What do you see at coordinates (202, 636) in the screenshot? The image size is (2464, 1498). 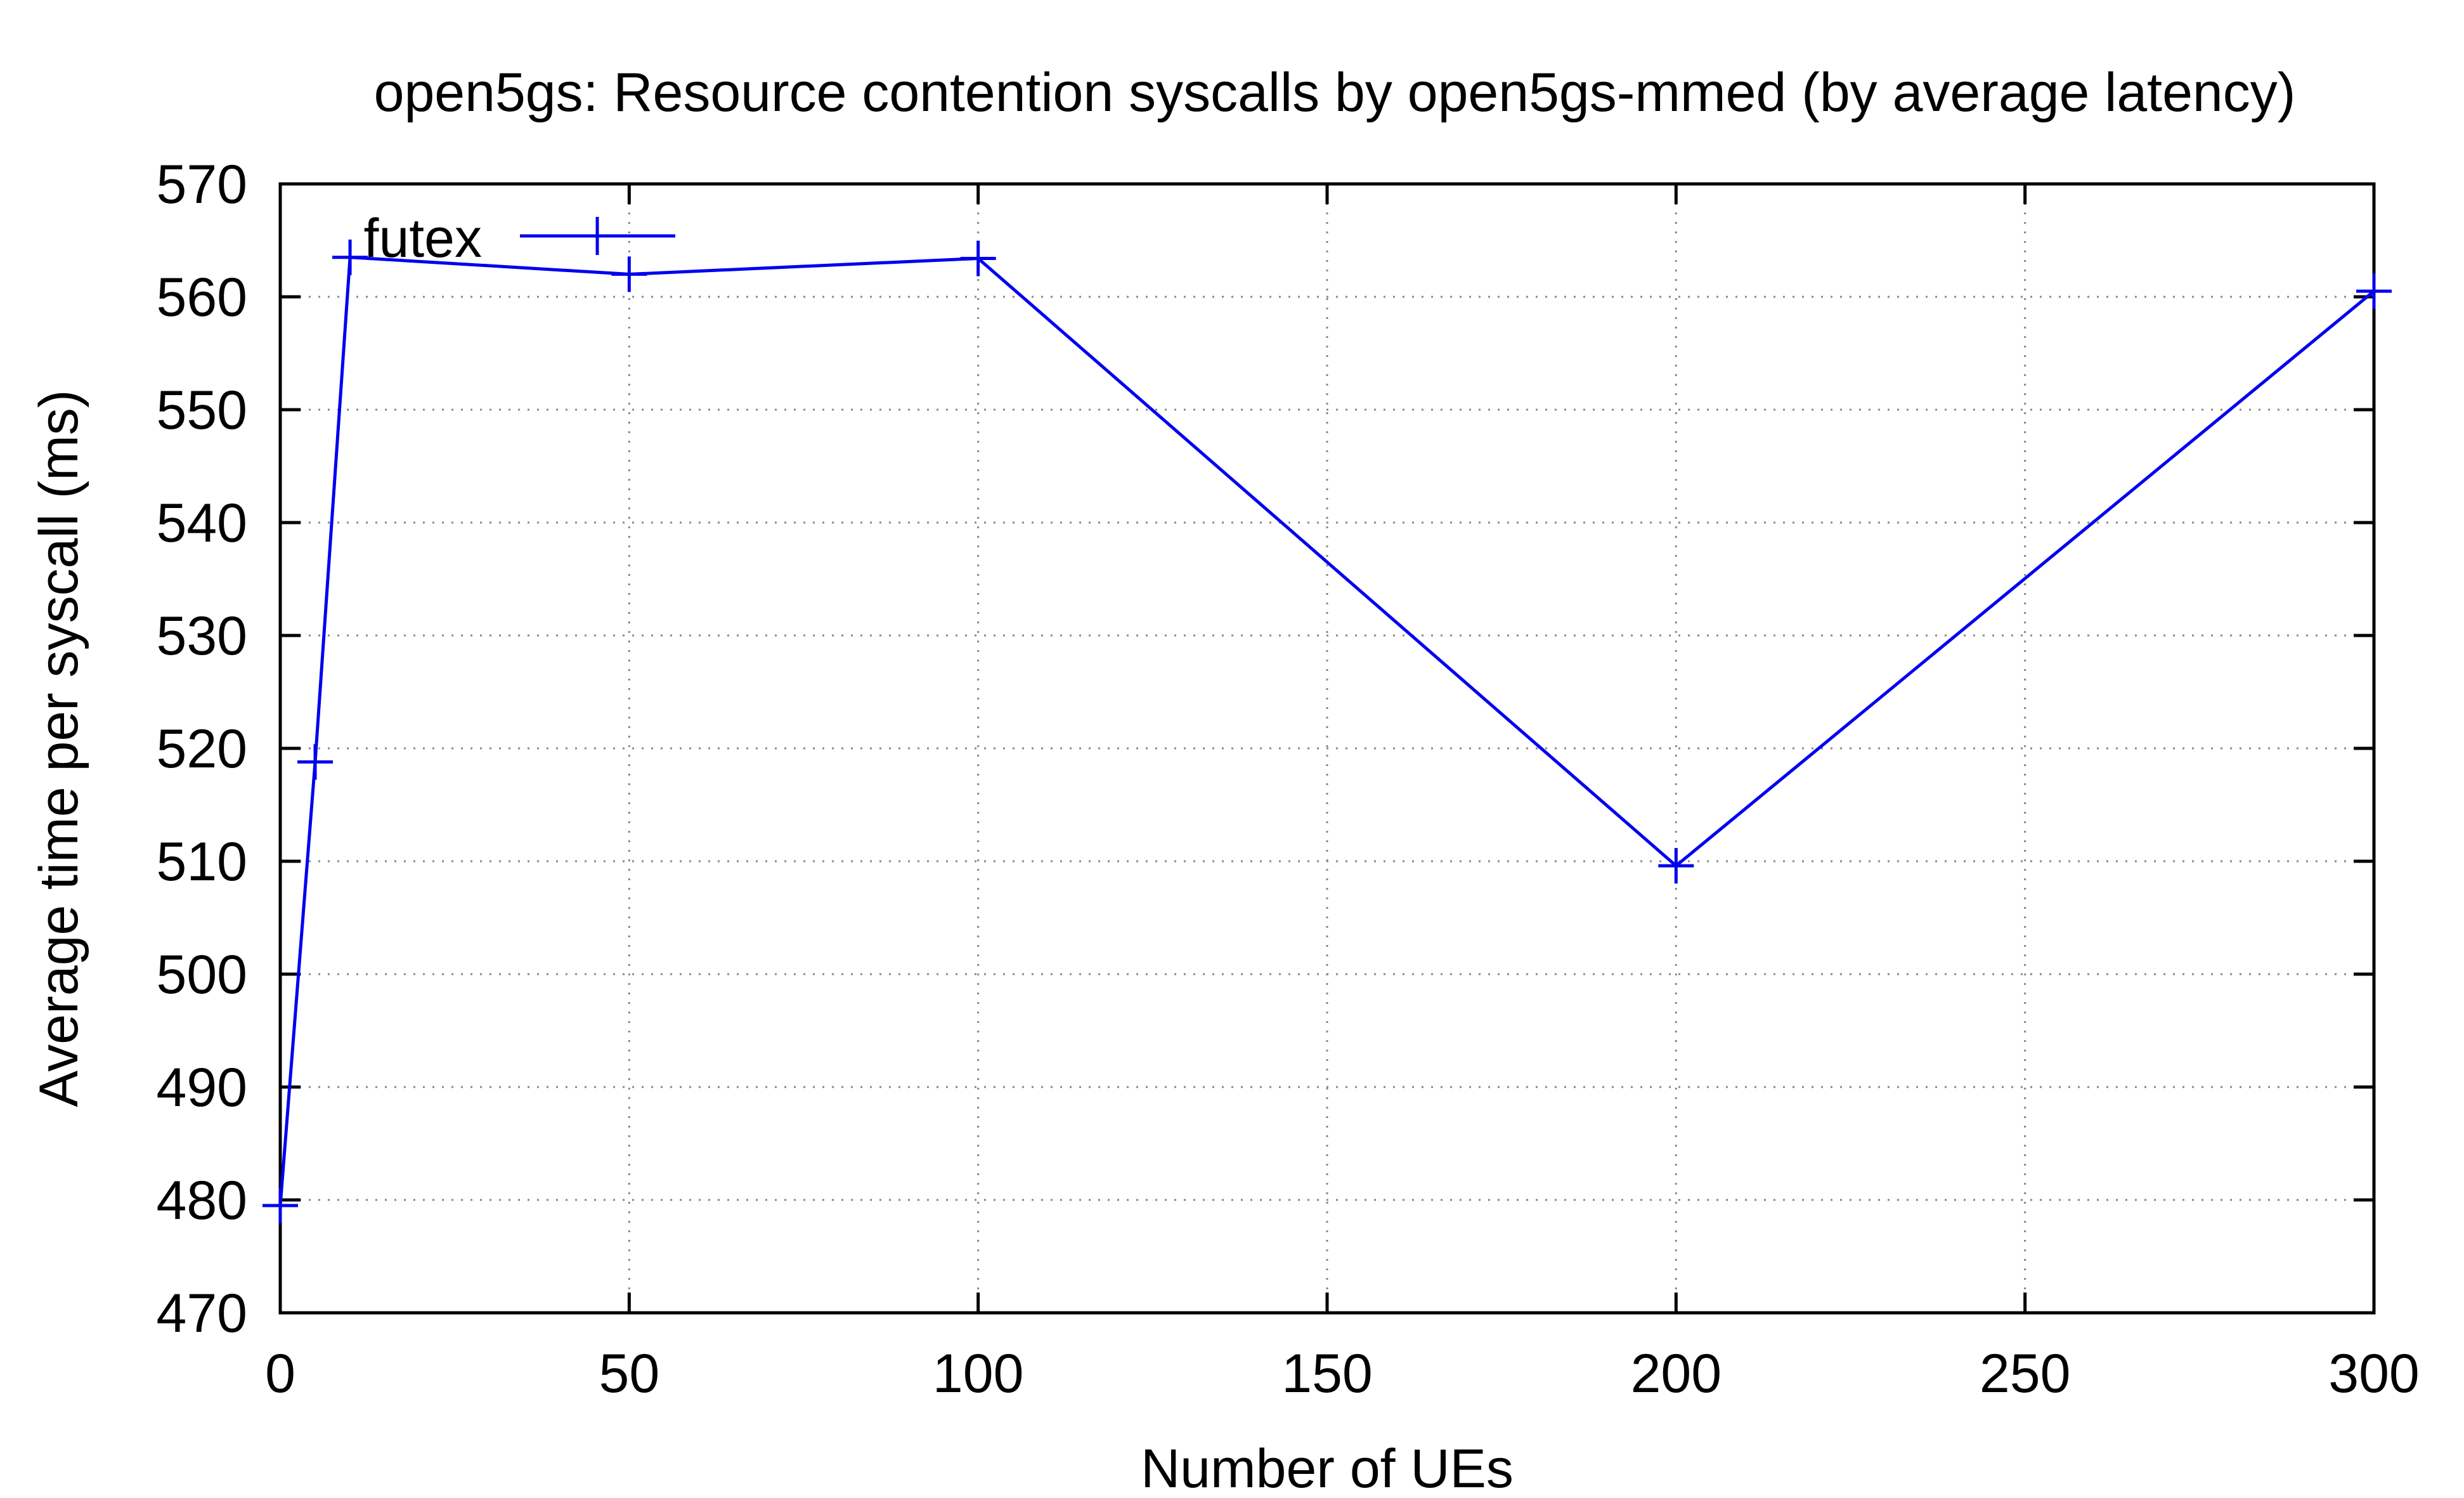 I see `y-tick-label-530: 530` at bounding box center [202, 636].